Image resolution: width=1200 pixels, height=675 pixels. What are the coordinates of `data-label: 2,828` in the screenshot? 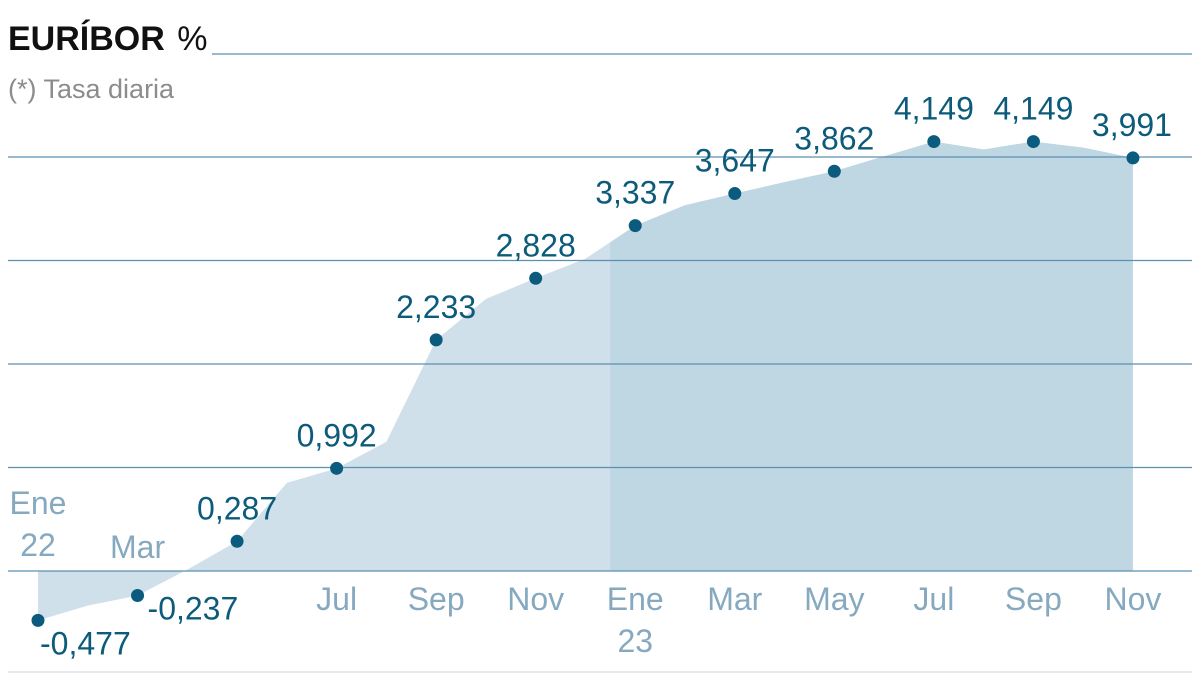 It's located at (536, 245).